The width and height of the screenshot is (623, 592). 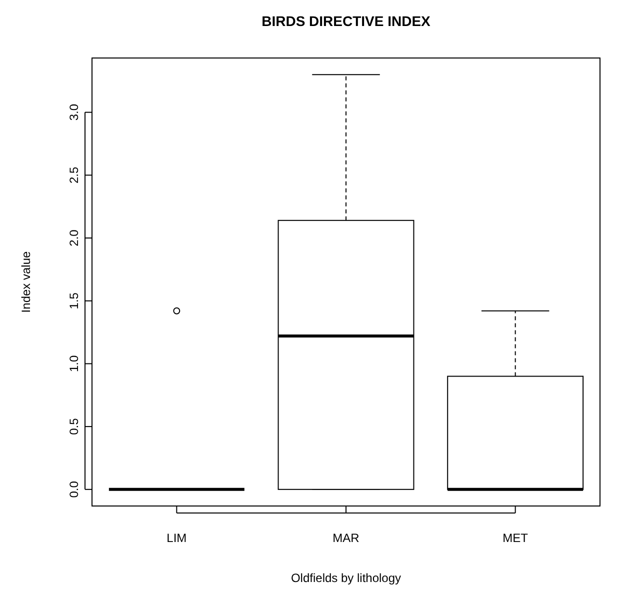 I want to click on x-tick-label: MET, so click(x=515, y=538).